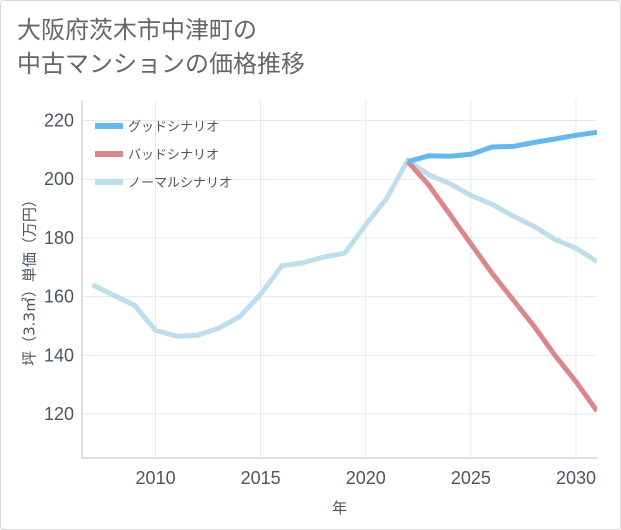  I want to click on y-tick-label: 180, so click(59, 238).